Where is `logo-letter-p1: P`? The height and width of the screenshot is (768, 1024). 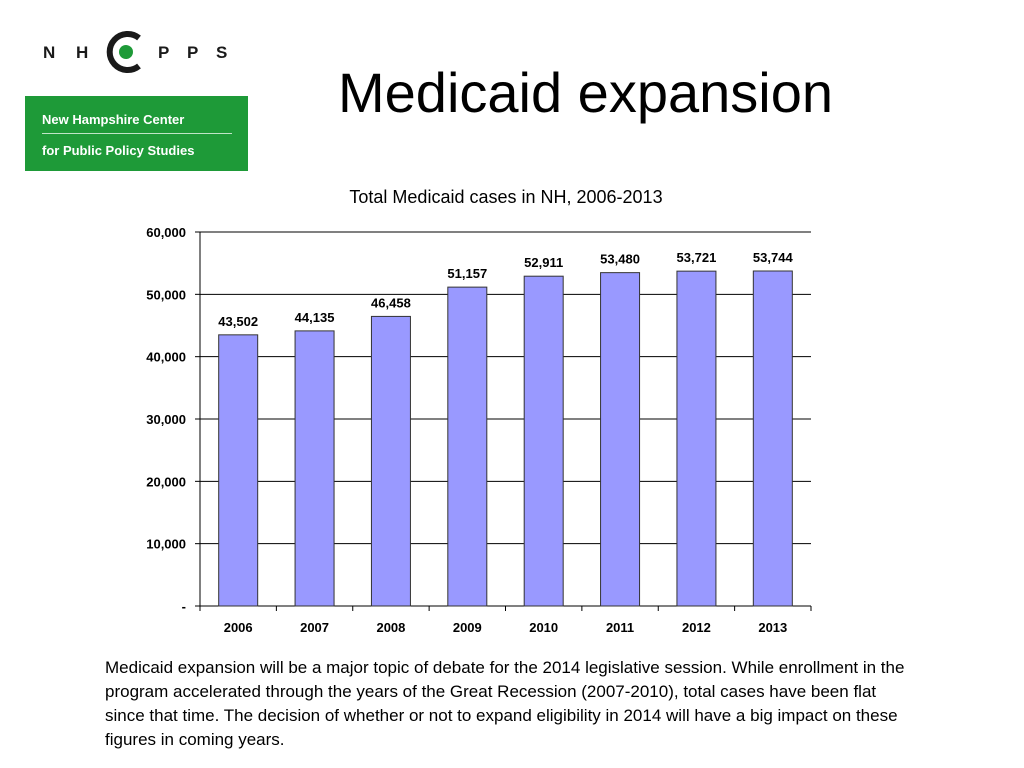
logo-letter-p1: P is located at coordinates (164, 52).